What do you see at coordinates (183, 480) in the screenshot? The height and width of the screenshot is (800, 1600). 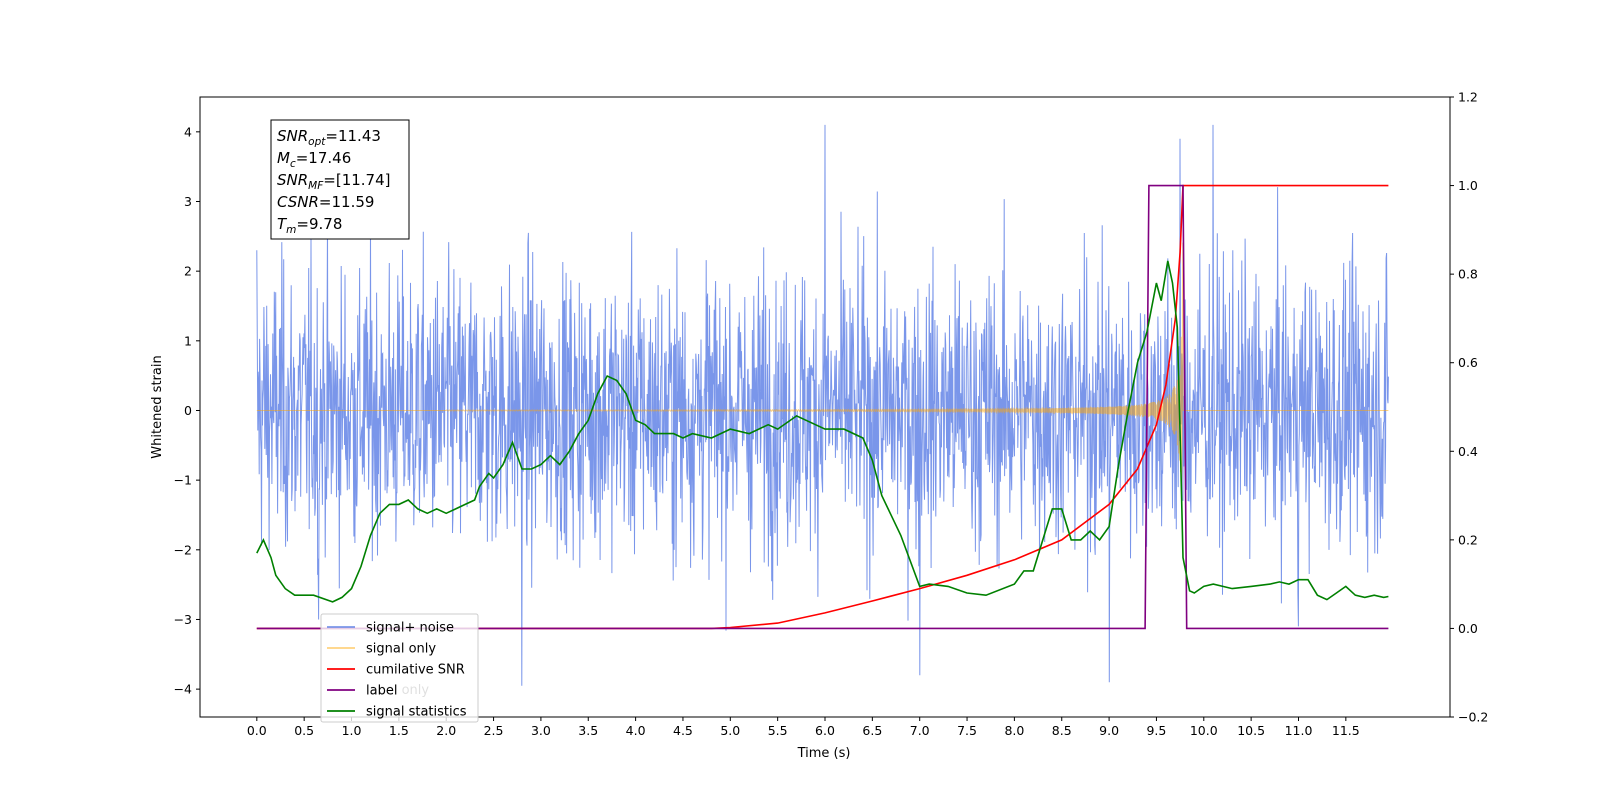 I see `y-left-tick-label: −1` at bounding box center [183, 480].